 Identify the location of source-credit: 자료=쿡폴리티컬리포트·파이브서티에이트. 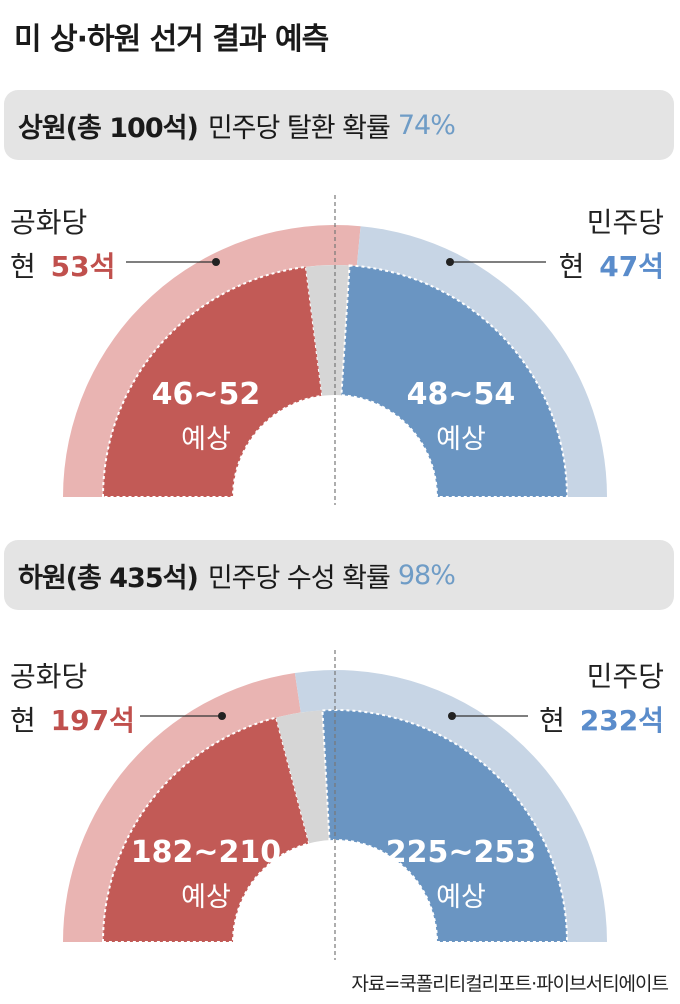
(510, 984).